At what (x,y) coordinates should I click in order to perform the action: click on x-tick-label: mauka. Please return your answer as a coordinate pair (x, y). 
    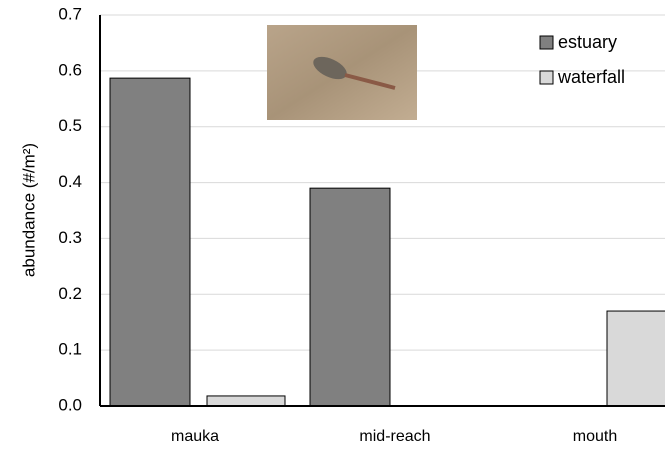
    Looking at the image, I should click on (195, 436).